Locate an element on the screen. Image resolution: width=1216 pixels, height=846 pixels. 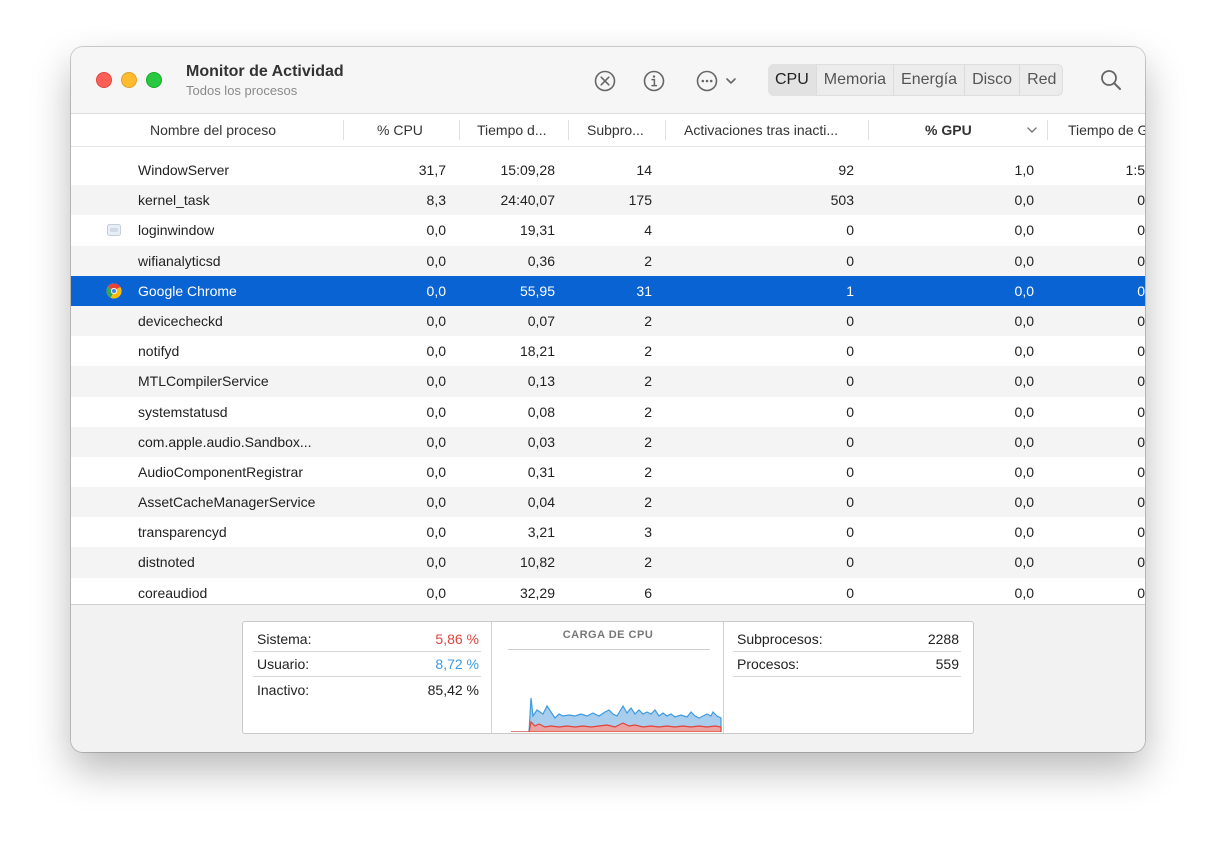
tab-red: Red is located at coordinates (1041, 80).